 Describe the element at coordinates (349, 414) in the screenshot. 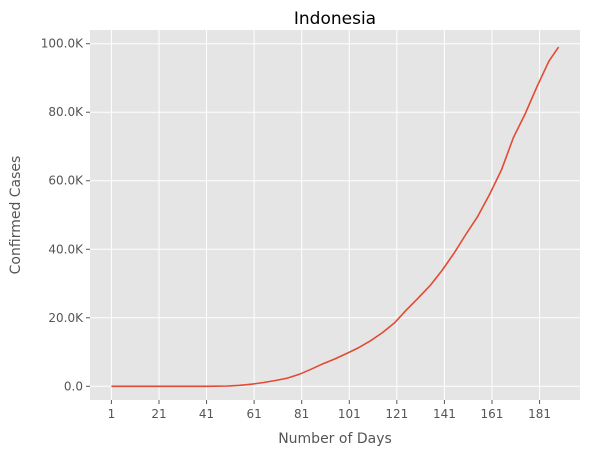

I see `x-tick-label: 101` at that location.